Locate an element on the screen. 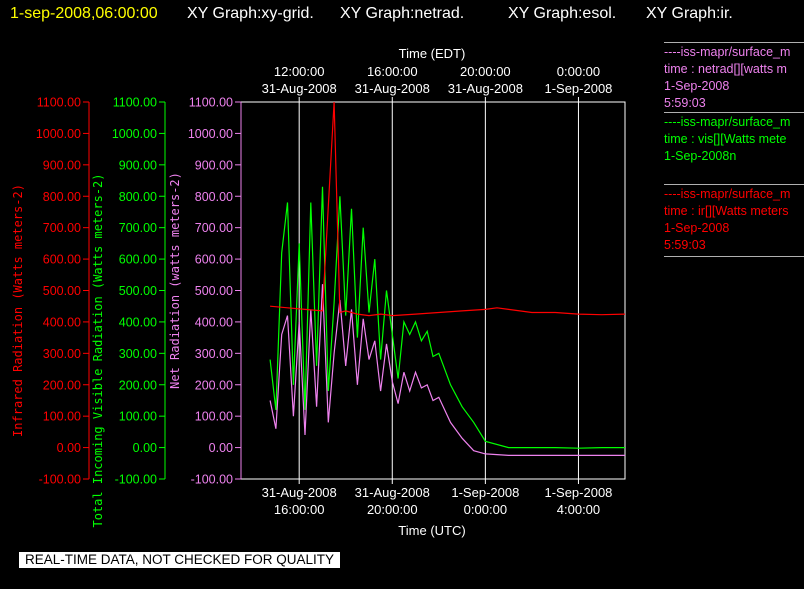 The image size is (804, 589). top-axis-title: Time (EDT) is located at coordinates (432, 53).